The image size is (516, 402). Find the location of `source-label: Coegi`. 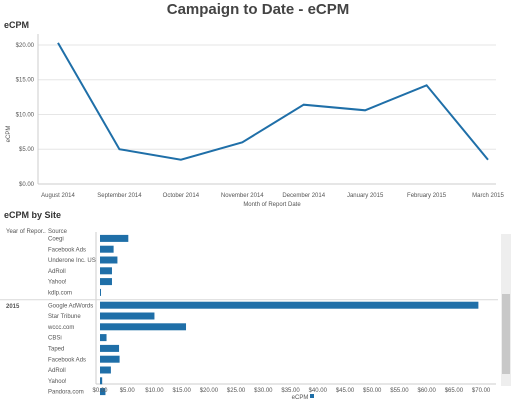

source-label: Coegi is located at coordinates (56, 240).